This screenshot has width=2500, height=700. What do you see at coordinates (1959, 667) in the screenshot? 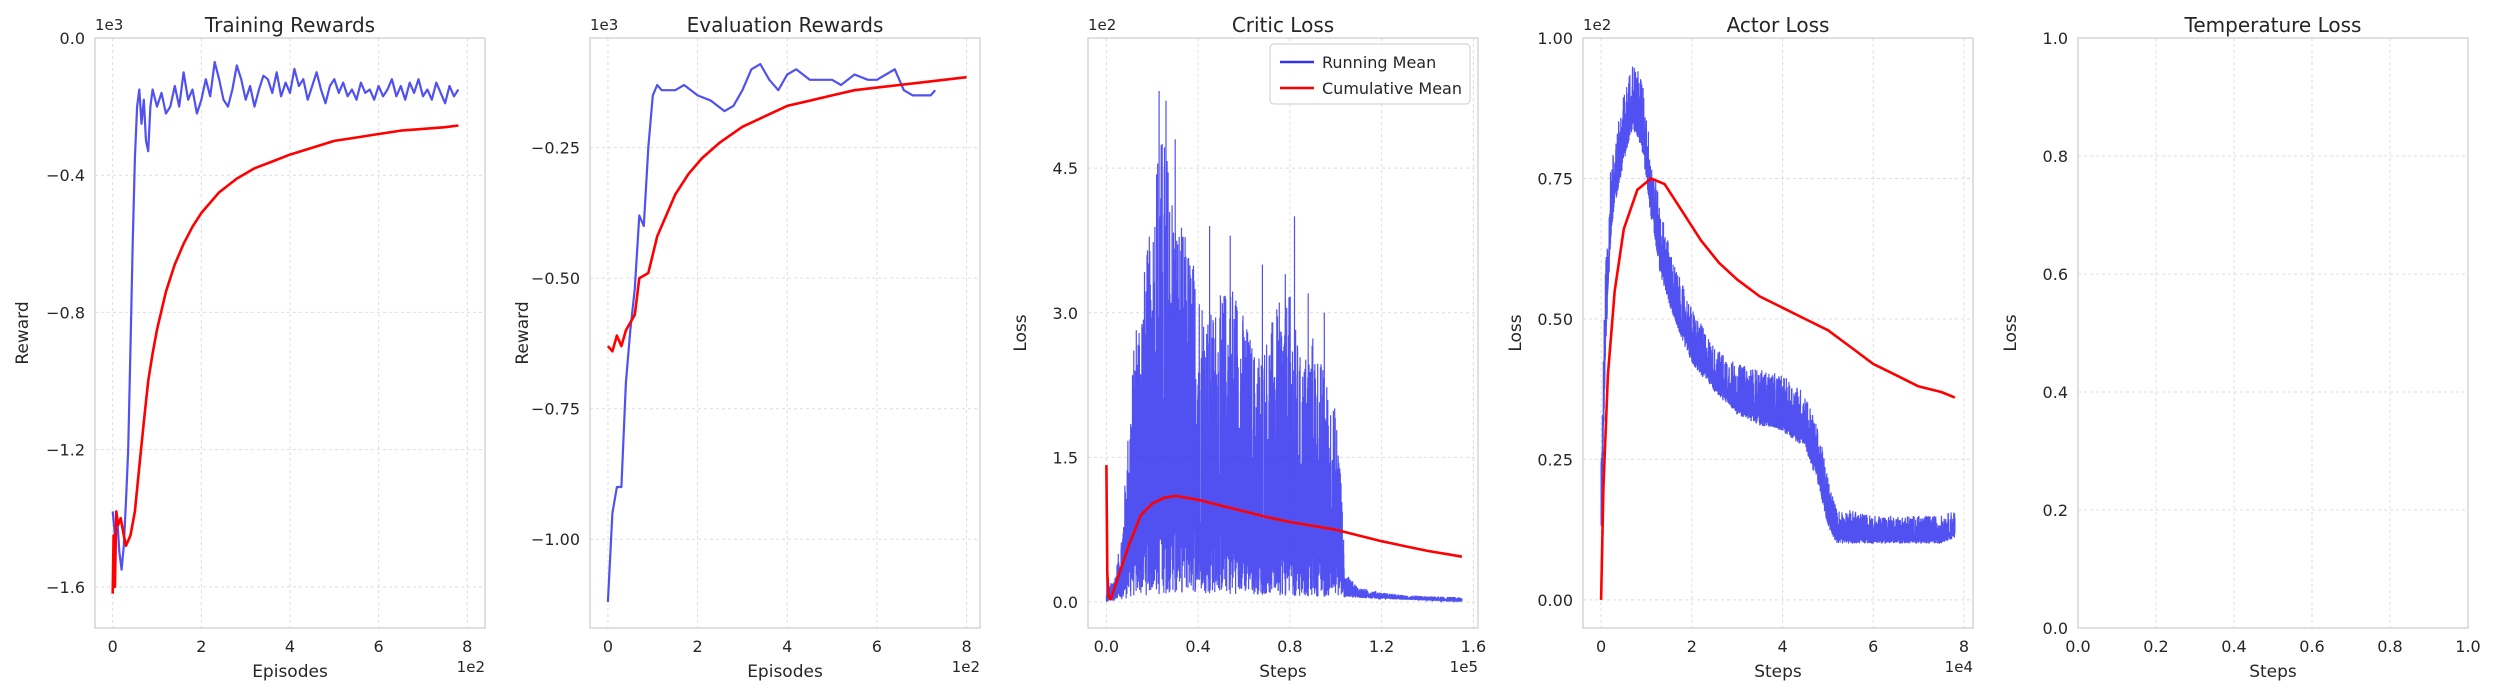
I see `x-offset-label: 1e4` at bounding box center [1959, 667].